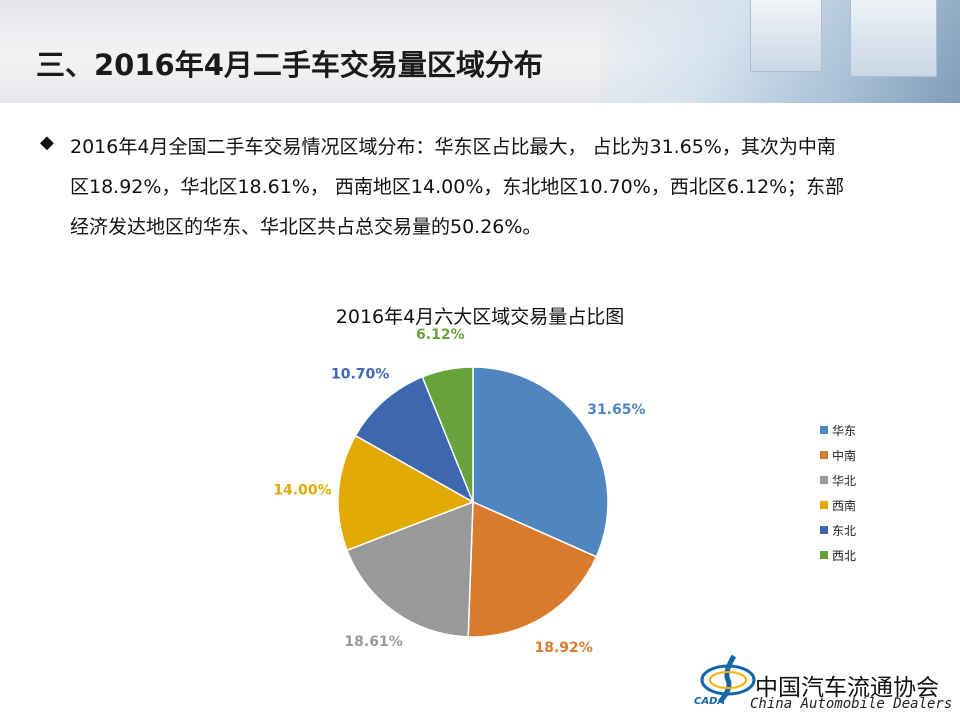 This screenshot has width=960, height=720. Describe the element at coordinates (440, 335) in the screenshot. I see `data-label-6: 6.12%` at that location.